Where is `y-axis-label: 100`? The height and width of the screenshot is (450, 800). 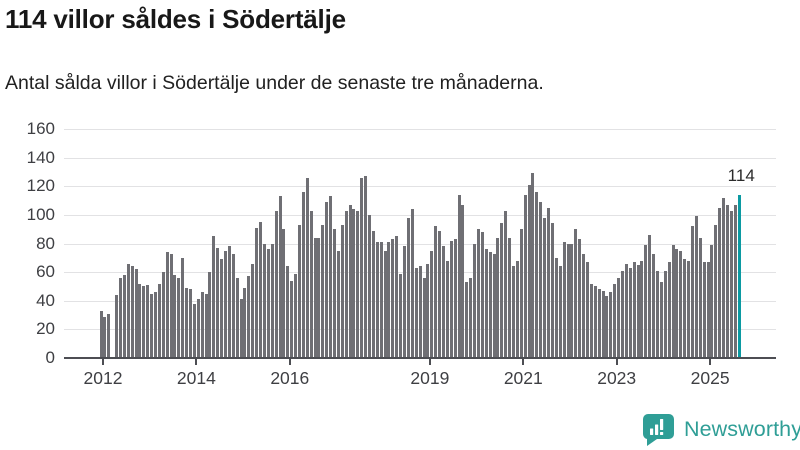
y-axis-label: 100 is located at coordinates (40, 214).